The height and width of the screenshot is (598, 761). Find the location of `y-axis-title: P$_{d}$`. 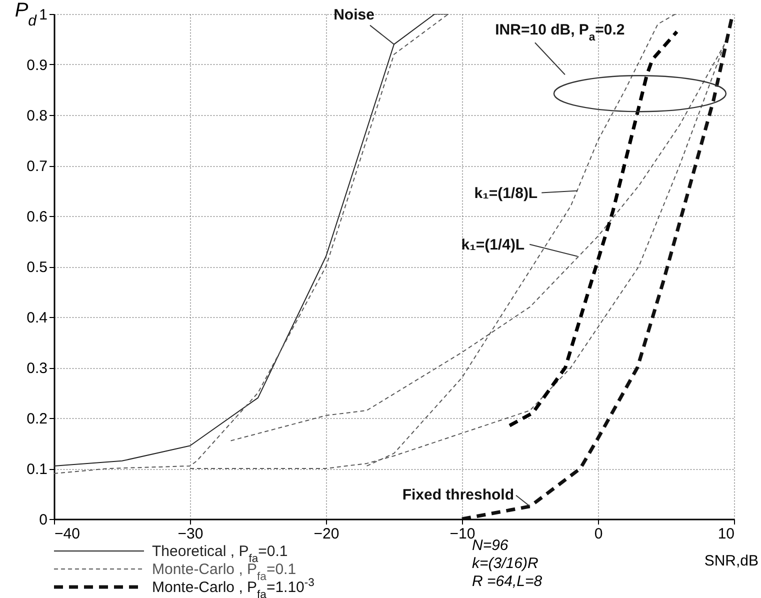

y-axis-title: P$_{d}$ is located at coordinates (26, 14).